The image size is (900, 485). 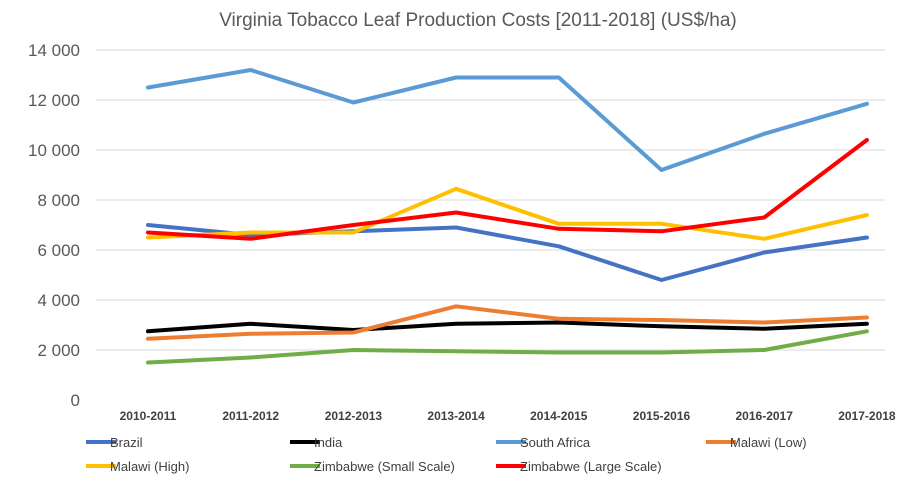 I want to click on legend-label: Brazil, so click(x=126, y=442).